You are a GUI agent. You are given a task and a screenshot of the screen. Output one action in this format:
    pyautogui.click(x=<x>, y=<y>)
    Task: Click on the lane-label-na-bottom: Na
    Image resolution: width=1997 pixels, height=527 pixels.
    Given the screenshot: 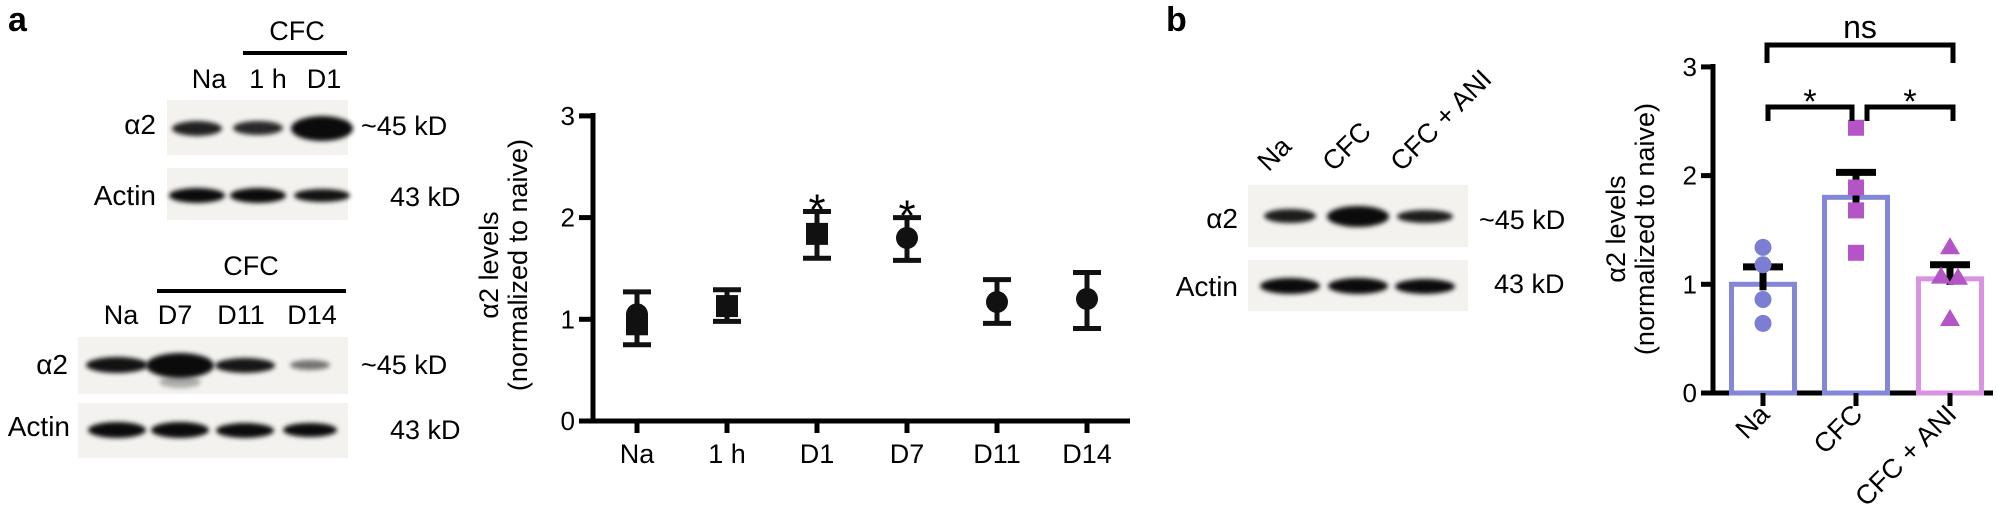 What is the action you would take?
    pyautogui.click(x=121, y=315)
    